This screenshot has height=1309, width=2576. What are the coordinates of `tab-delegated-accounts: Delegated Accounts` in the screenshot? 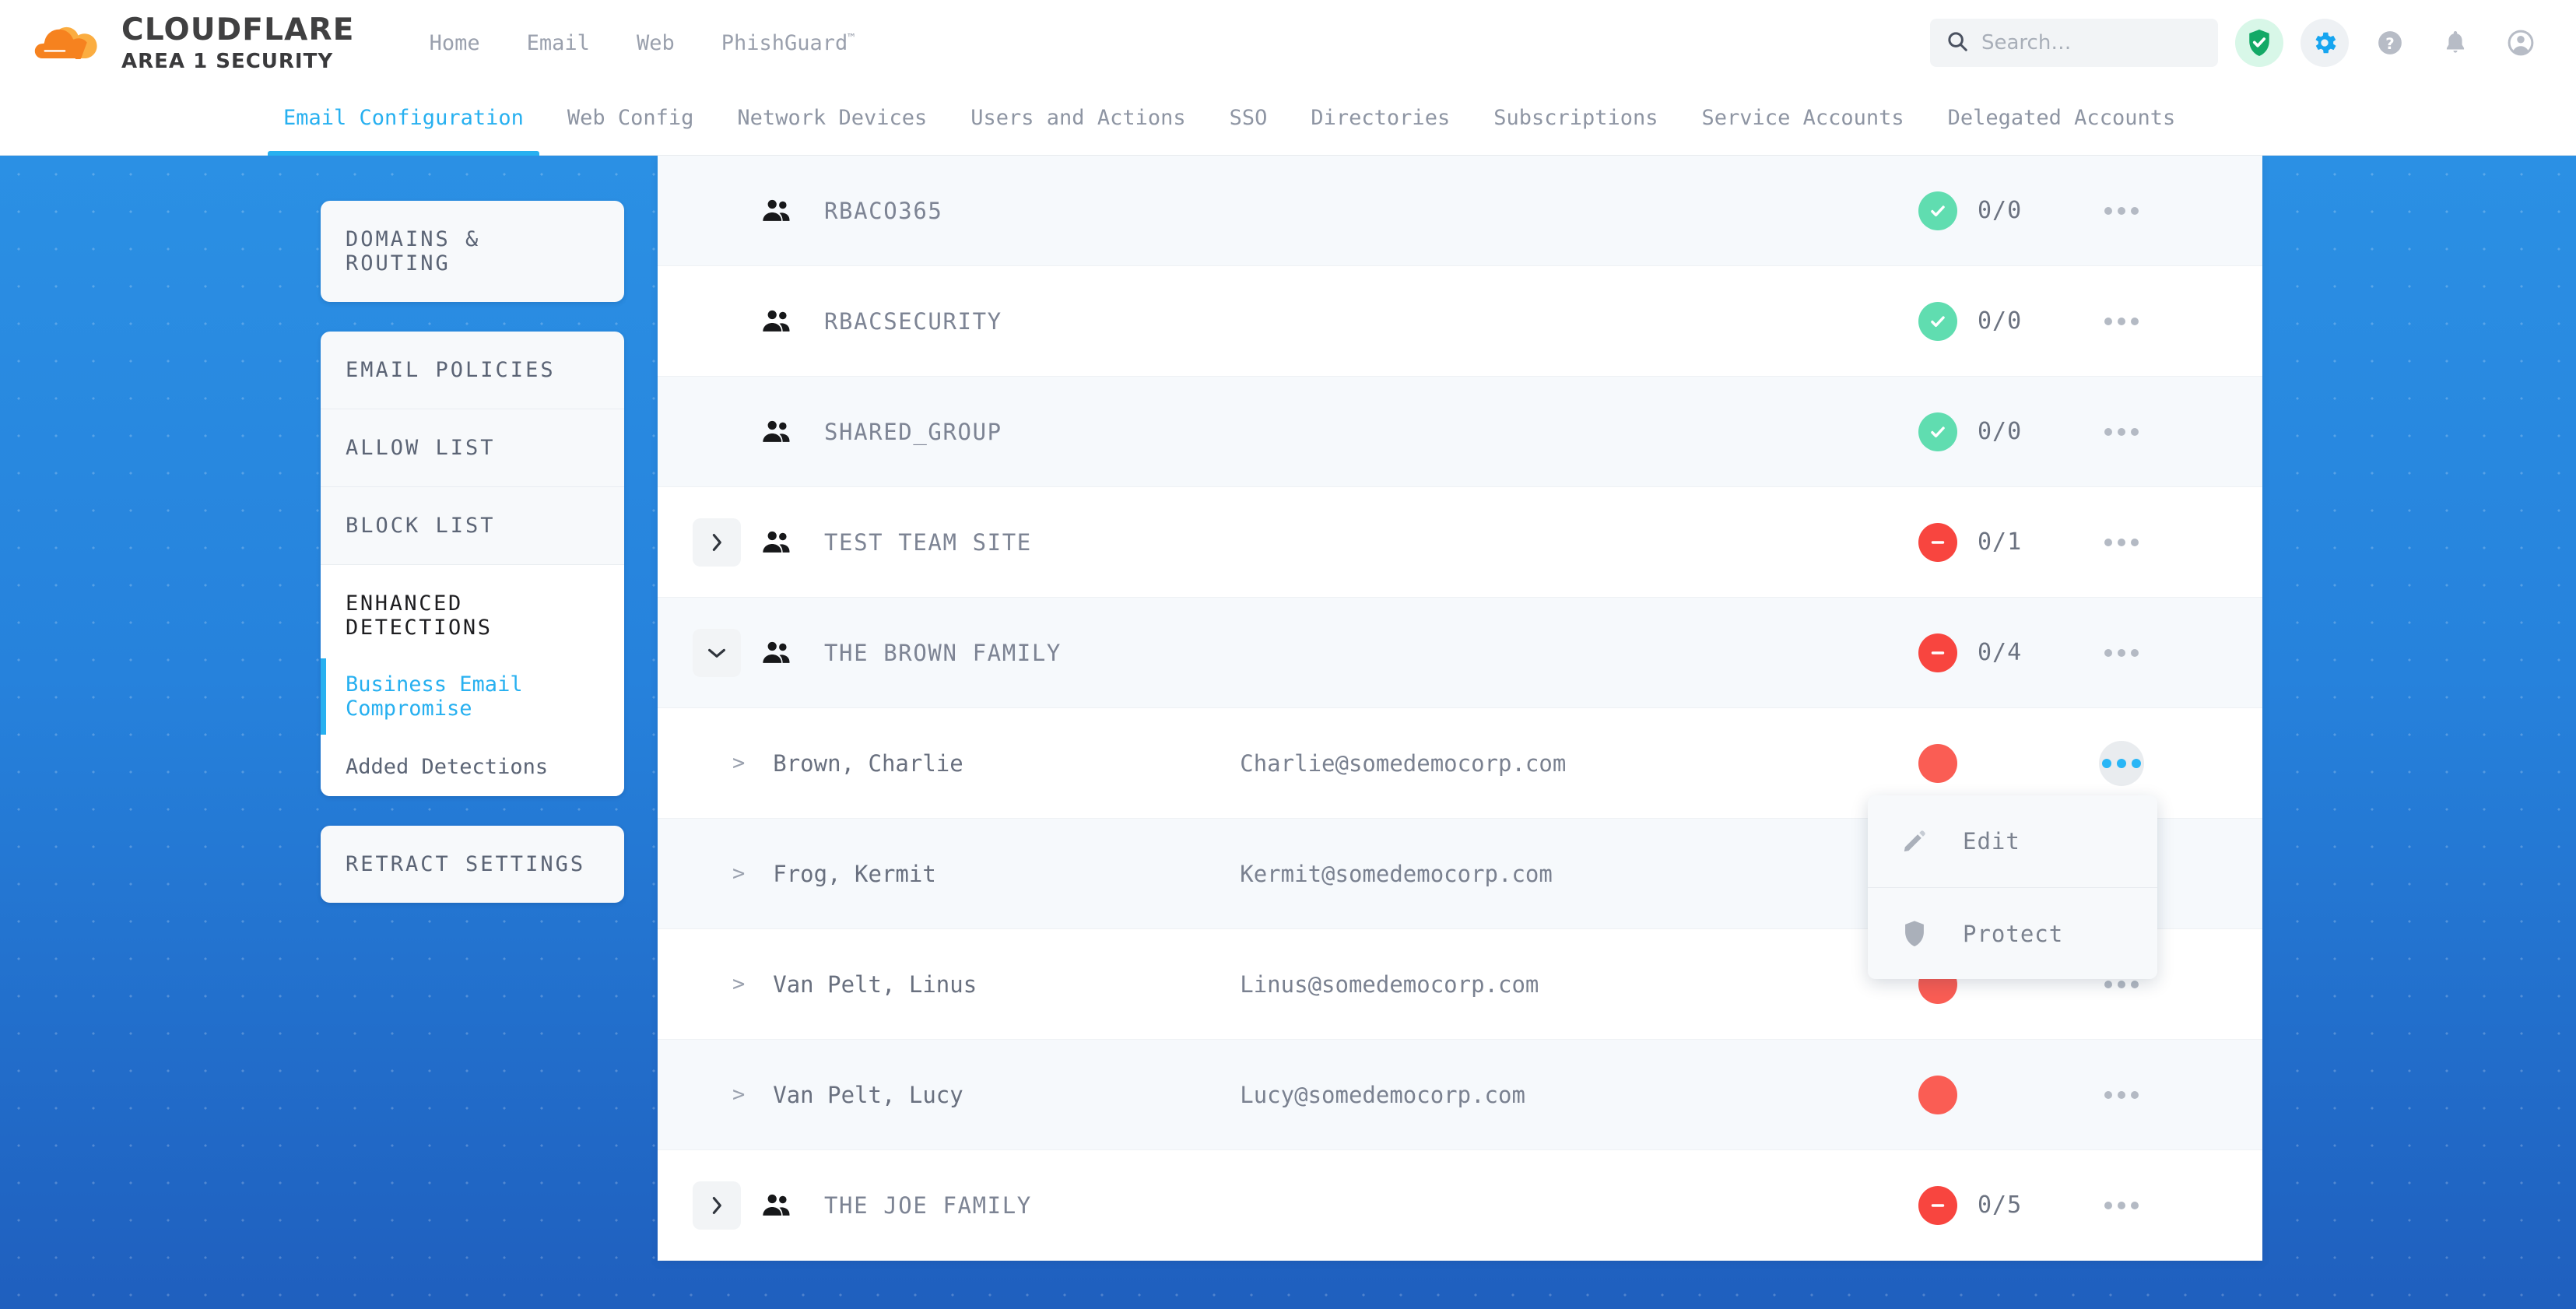 It's located at (2062, 121).